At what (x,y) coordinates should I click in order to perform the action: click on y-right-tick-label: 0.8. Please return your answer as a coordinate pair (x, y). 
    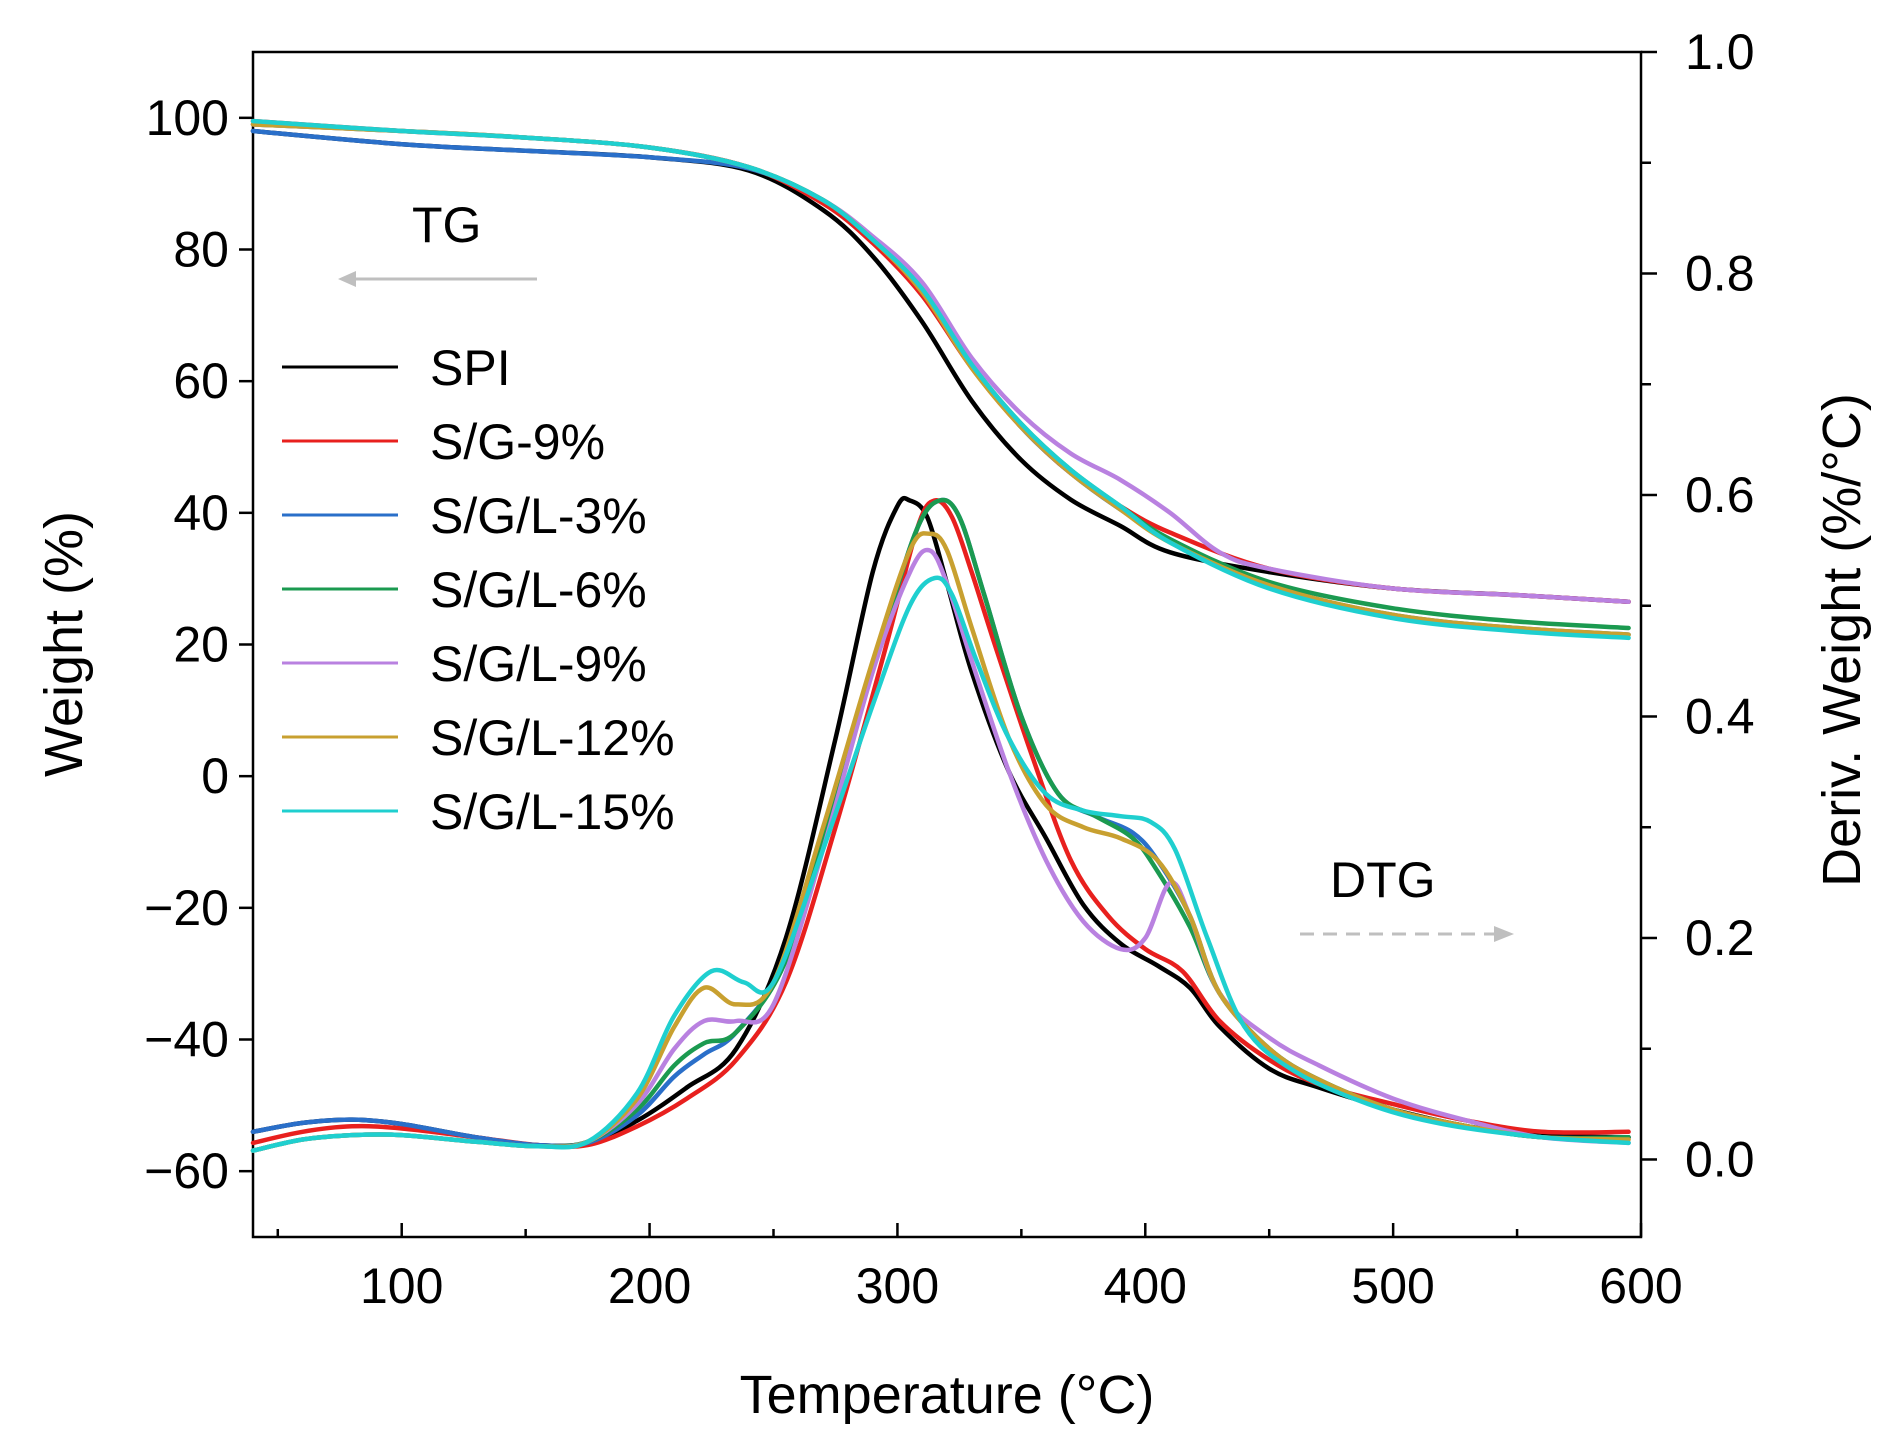
    Looking at the image, I should click on (1720, 273).